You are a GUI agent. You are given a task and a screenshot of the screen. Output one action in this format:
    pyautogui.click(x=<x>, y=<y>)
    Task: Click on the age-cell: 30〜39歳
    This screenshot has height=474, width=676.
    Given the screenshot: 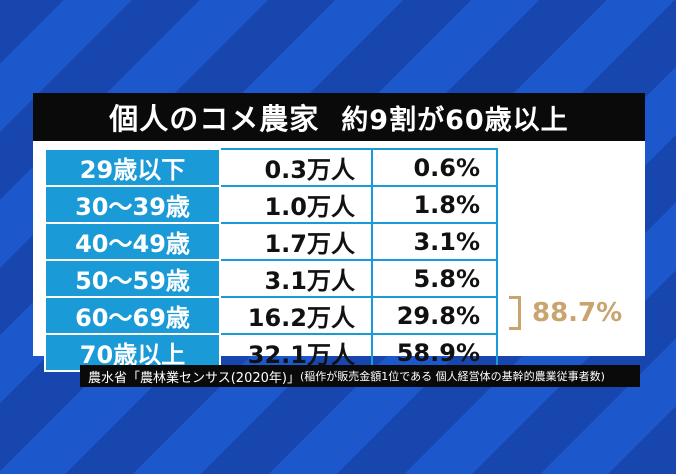 What is the action you would take?
    pyautogui.click(x=132, y=204)
    